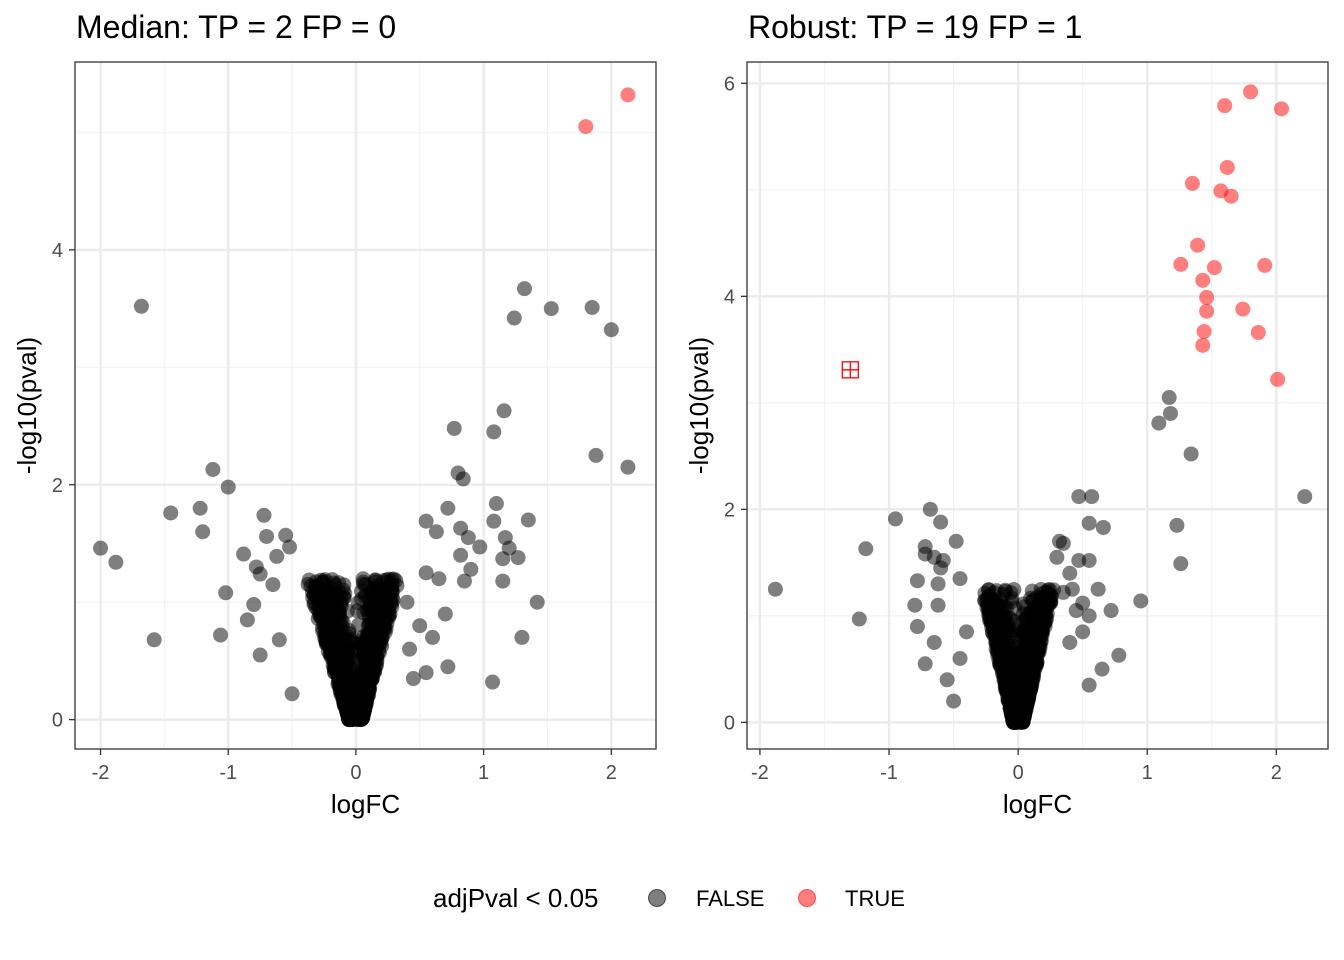 The width and height of the screenshot is (1344, 960). I want to click on x-tick-label: 2, so click(1276, 773).